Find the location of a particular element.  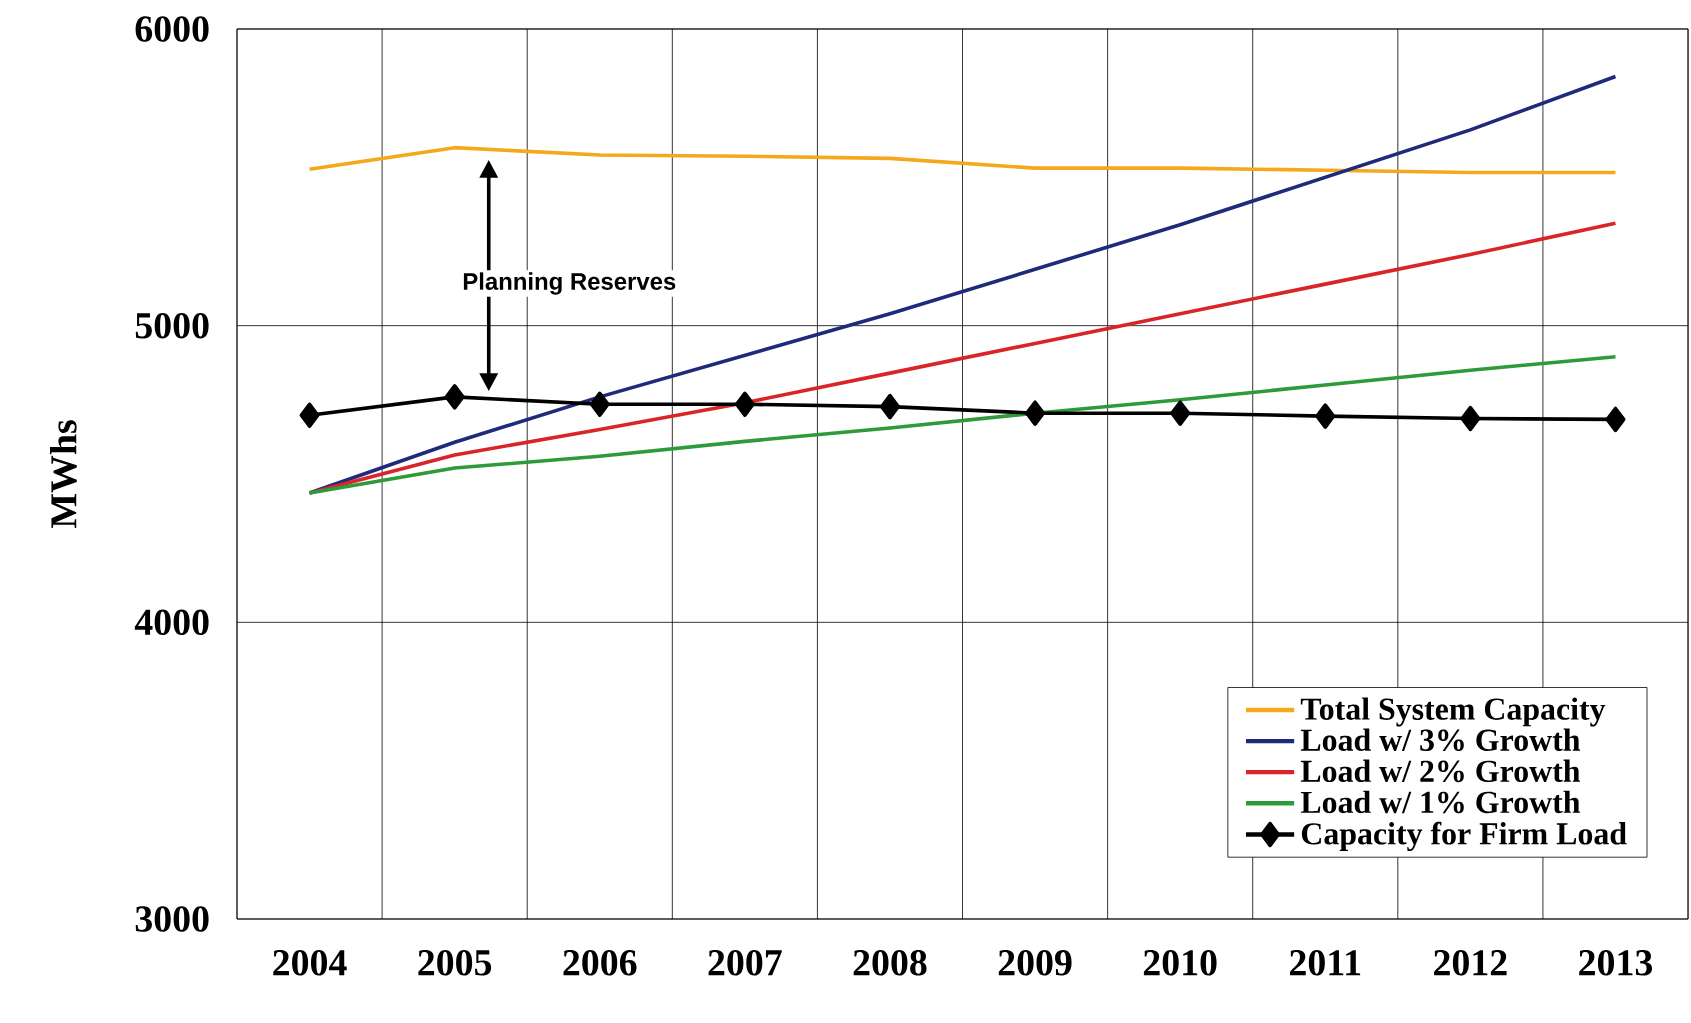

x-tick-label: 2012 is located at coordinates (1470, 962).